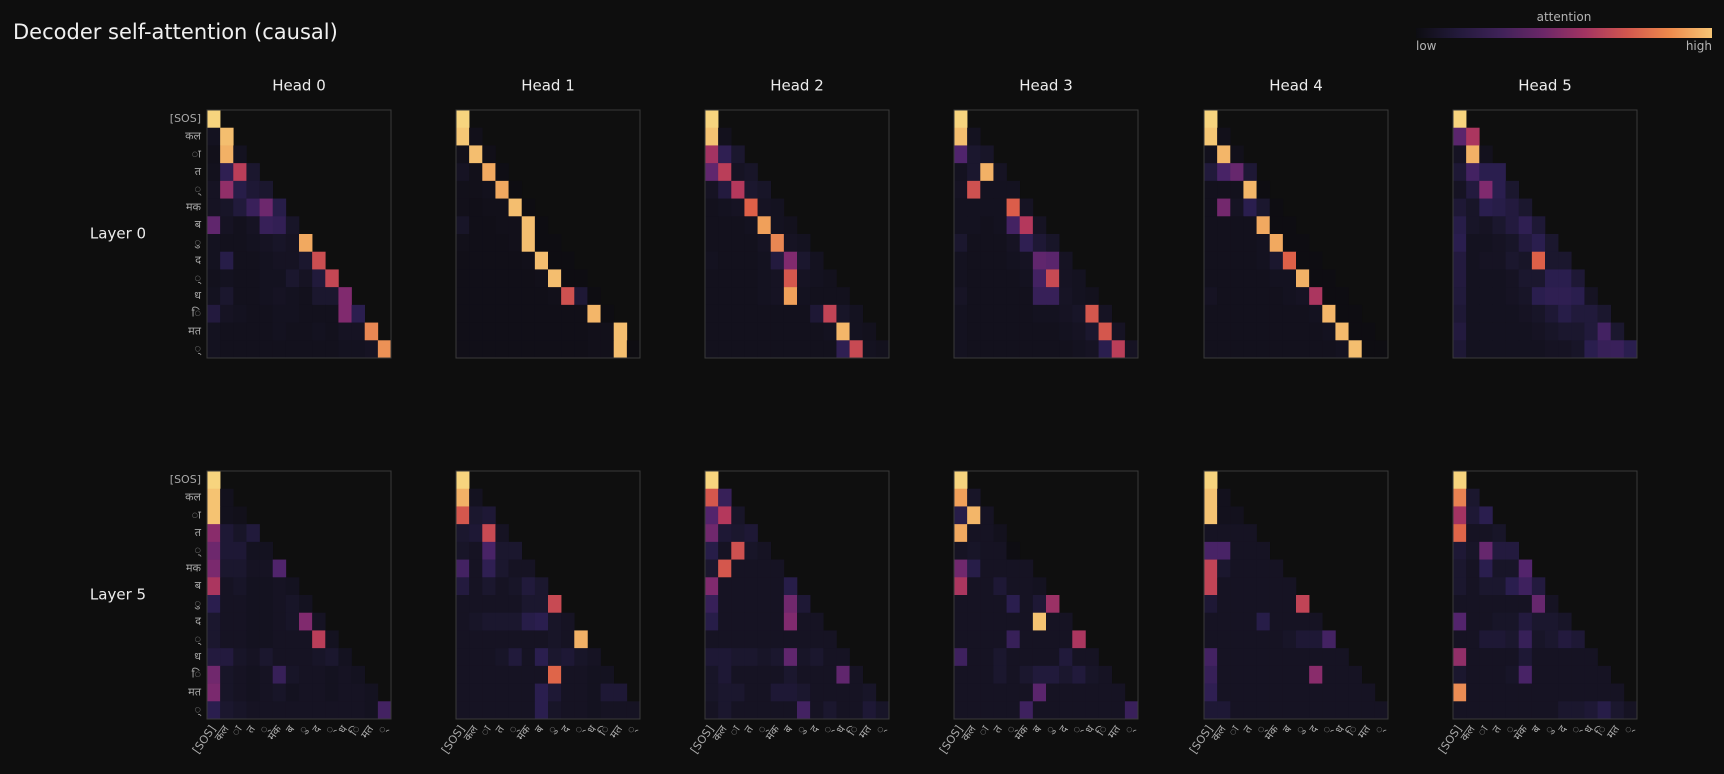  What do you see at coordinates (197, 603) in the screenshot?
I see `y-tick-label: ु` at bounding box center [197, 603].